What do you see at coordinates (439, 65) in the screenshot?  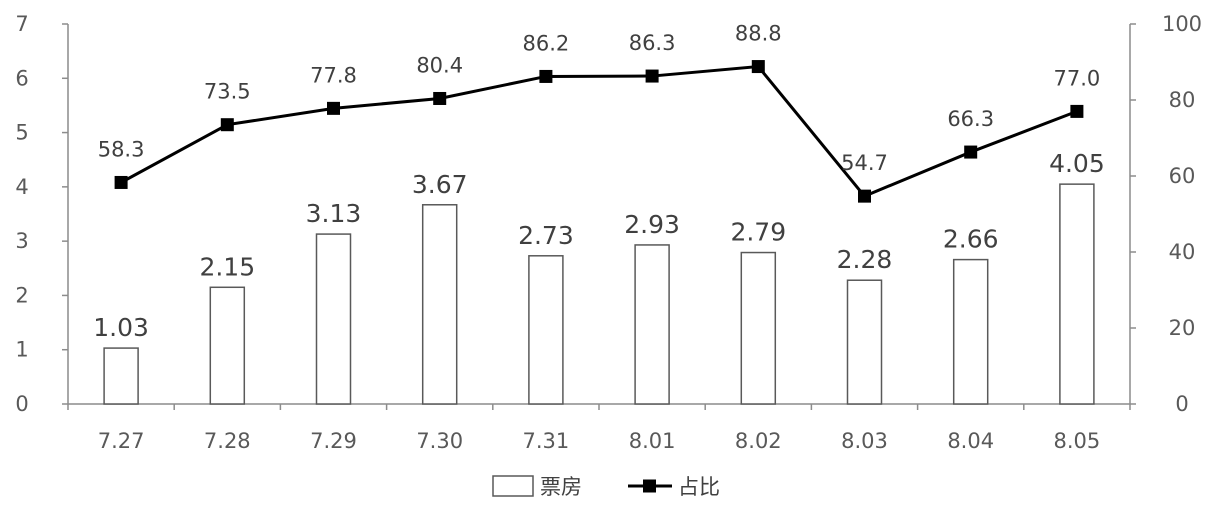 I see `line-value-label: 80.4` at bounding box center [439, 65].